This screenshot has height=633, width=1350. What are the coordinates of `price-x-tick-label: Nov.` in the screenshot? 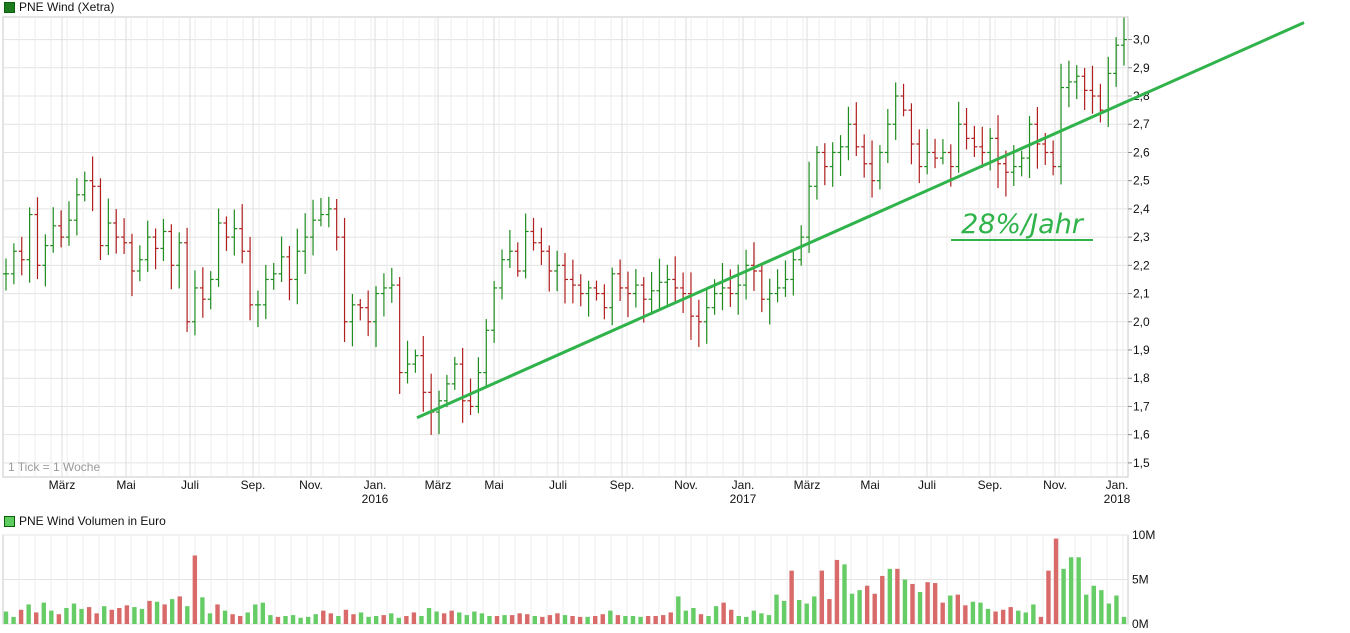 It's located at (686, 485).